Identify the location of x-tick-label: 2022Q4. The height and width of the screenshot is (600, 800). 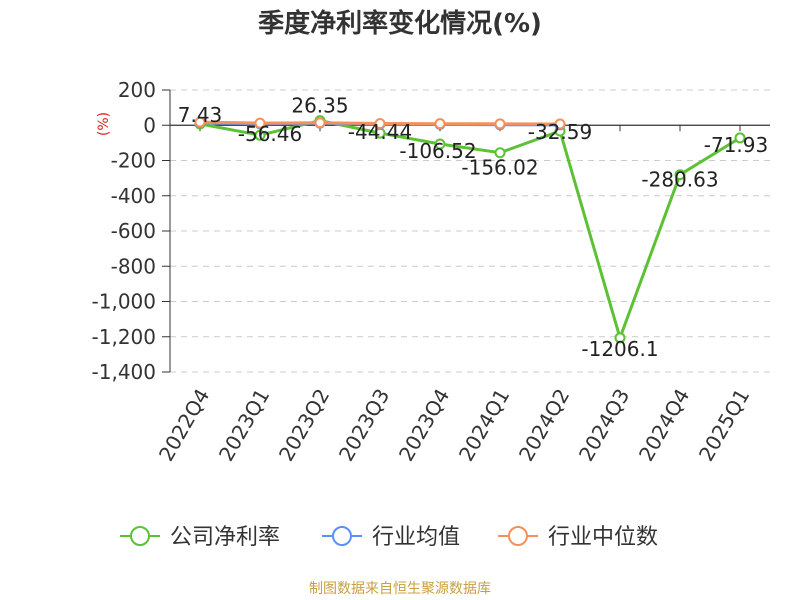
(184, 425).